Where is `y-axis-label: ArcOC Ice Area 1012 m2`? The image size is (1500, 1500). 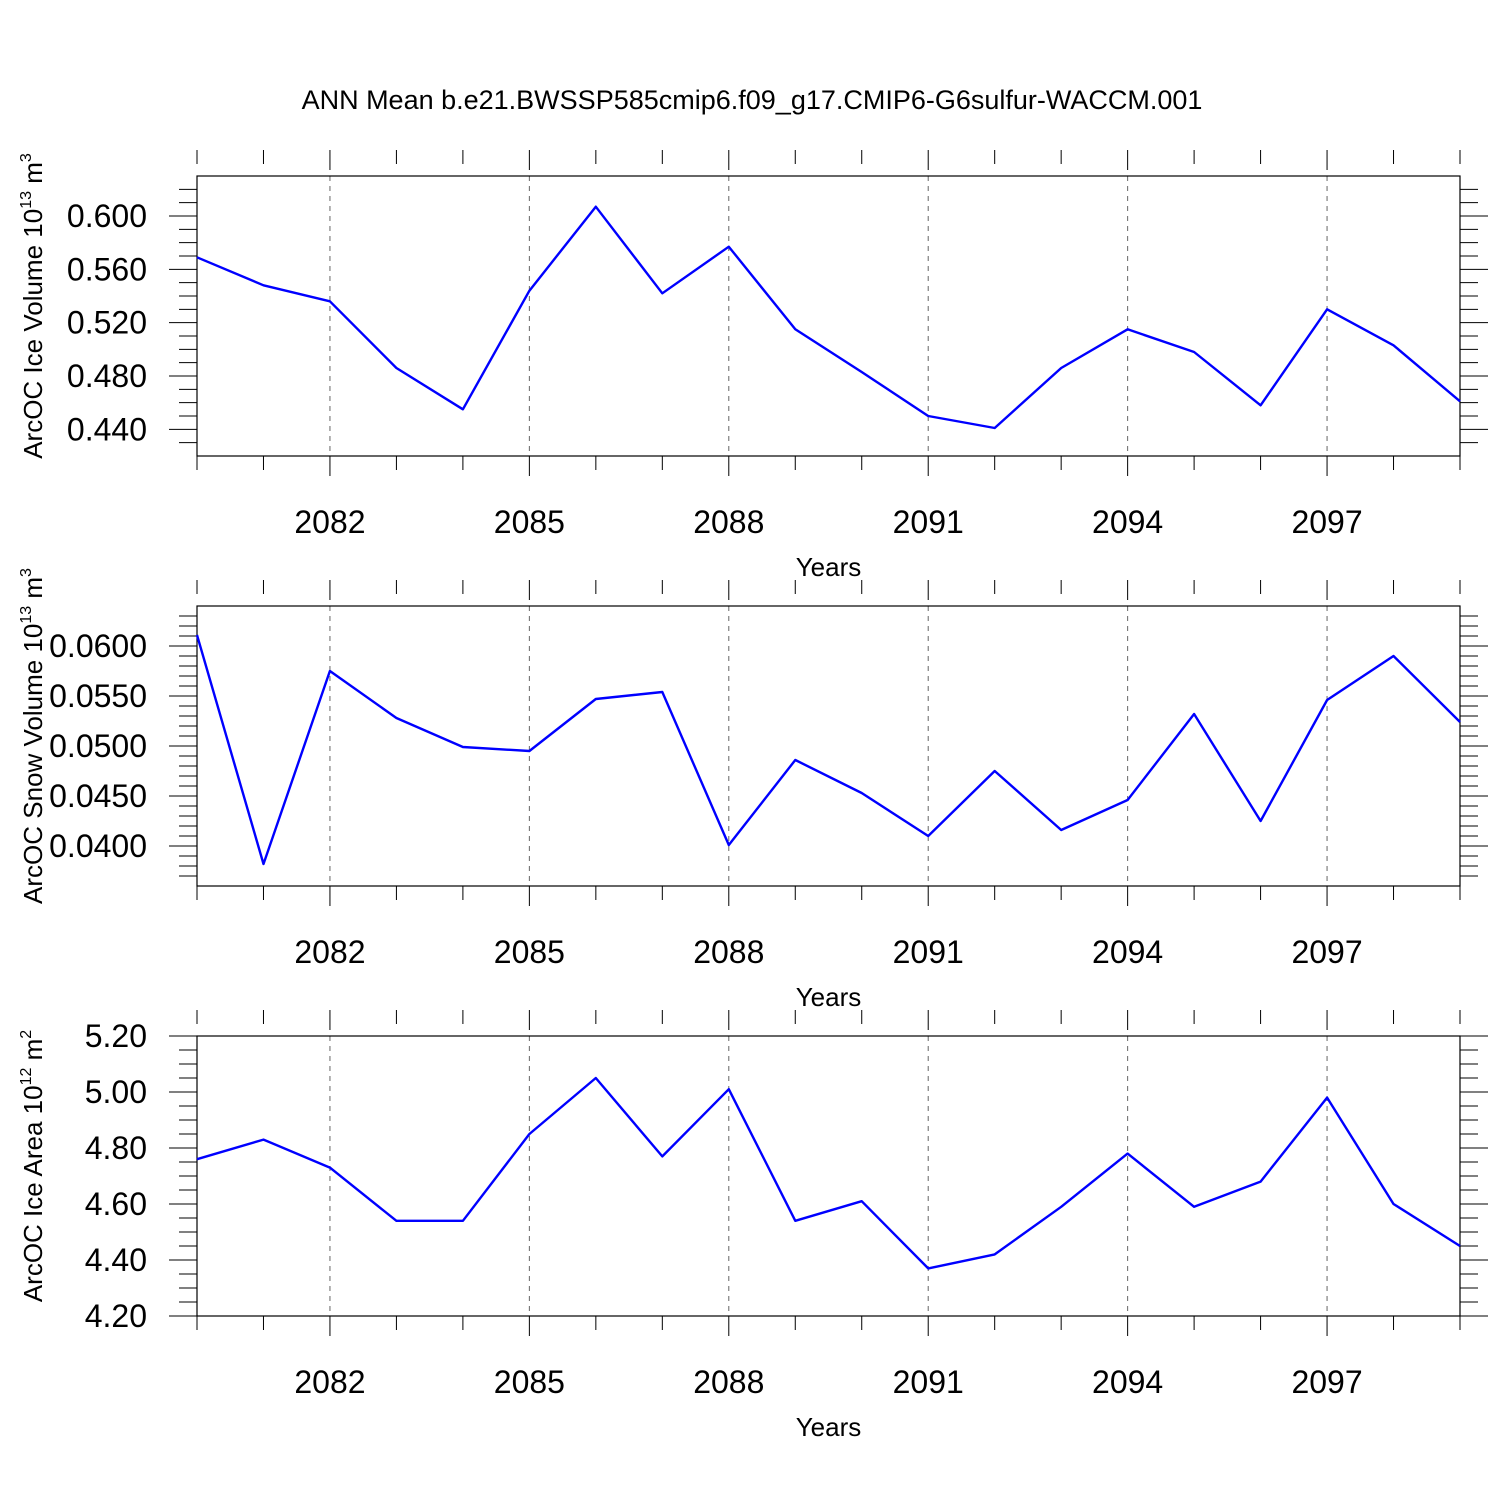 y-axis-label: ArcOC Ice Area 1012 m2 is located at coordinates (33, 1166).